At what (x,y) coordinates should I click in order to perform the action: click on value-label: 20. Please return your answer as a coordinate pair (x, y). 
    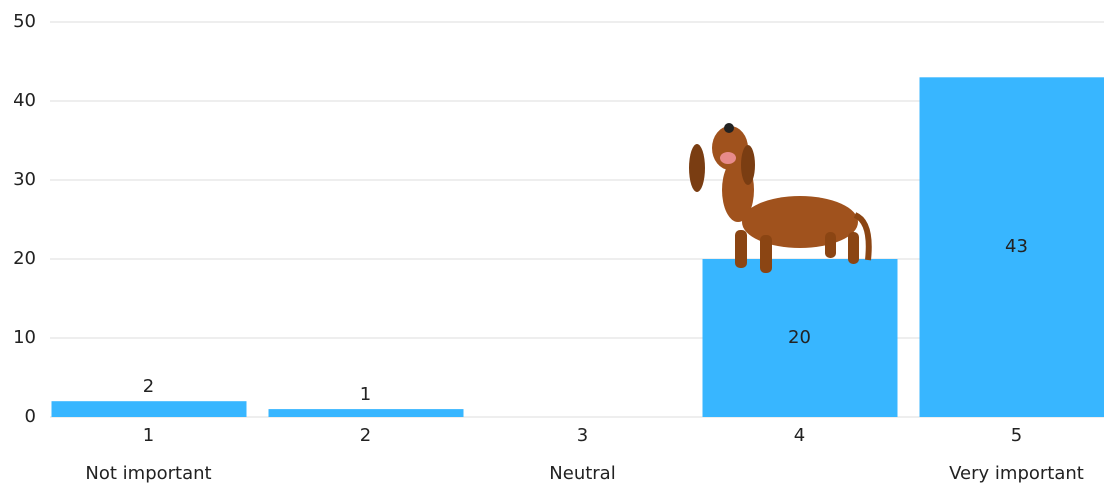
    Looking at the image, I should click on (799, 337).